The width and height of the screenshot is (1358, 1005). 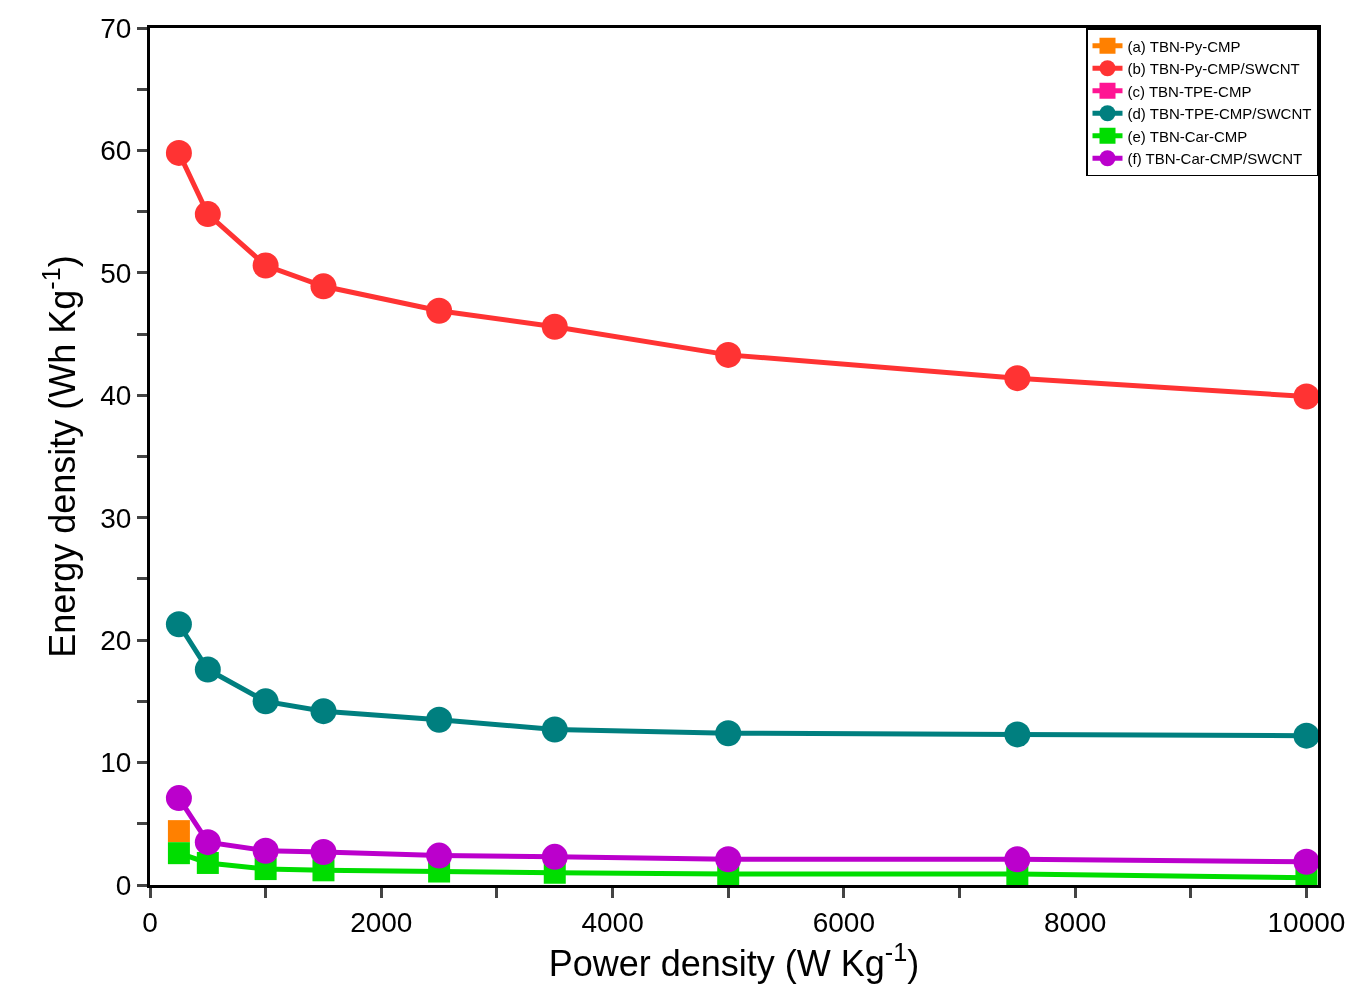 I want to click on x-tick-label: 6000, so click(x=844, y=922).